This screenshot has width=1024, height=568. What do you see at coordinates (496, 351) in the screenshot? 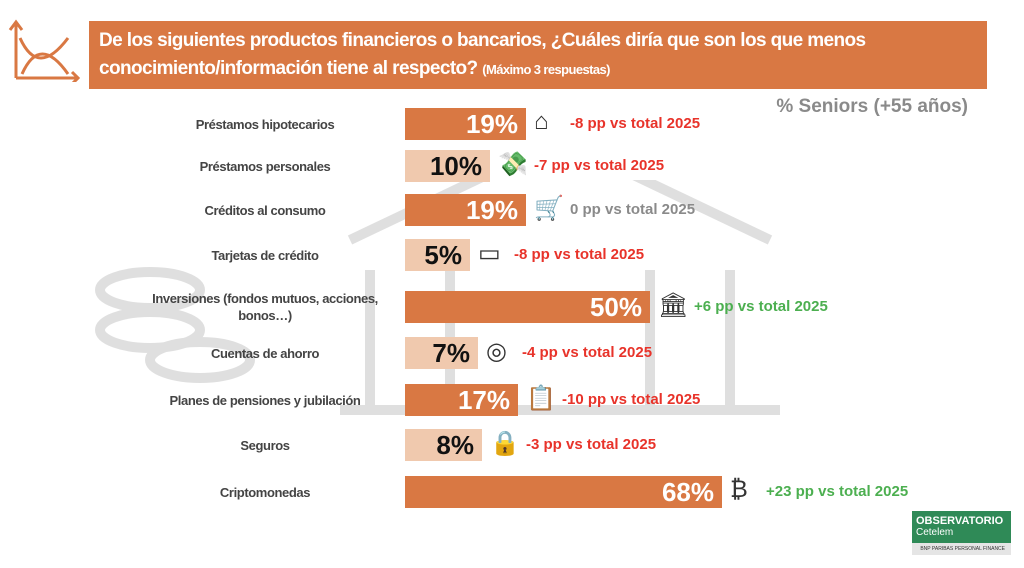
I see `coins-icon: ◎` at bounding box center [496, 351].